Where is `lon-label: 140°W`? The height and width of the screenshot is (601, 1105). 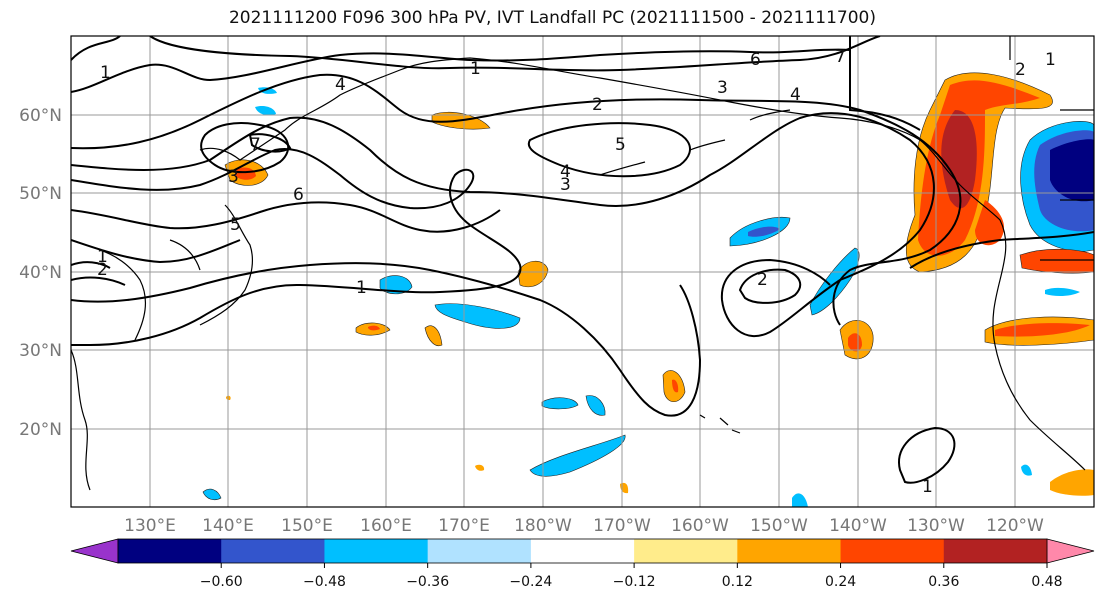 lon-label: 140°W is located at coordinates (858, 526).